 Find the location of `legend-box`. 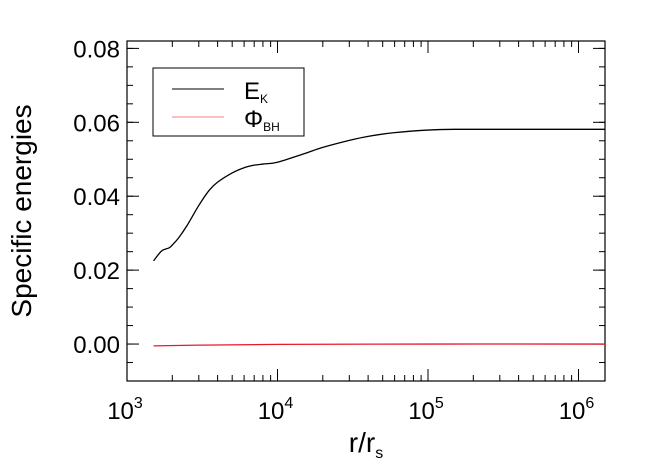

legend-box is located at coordinates (228, 102).